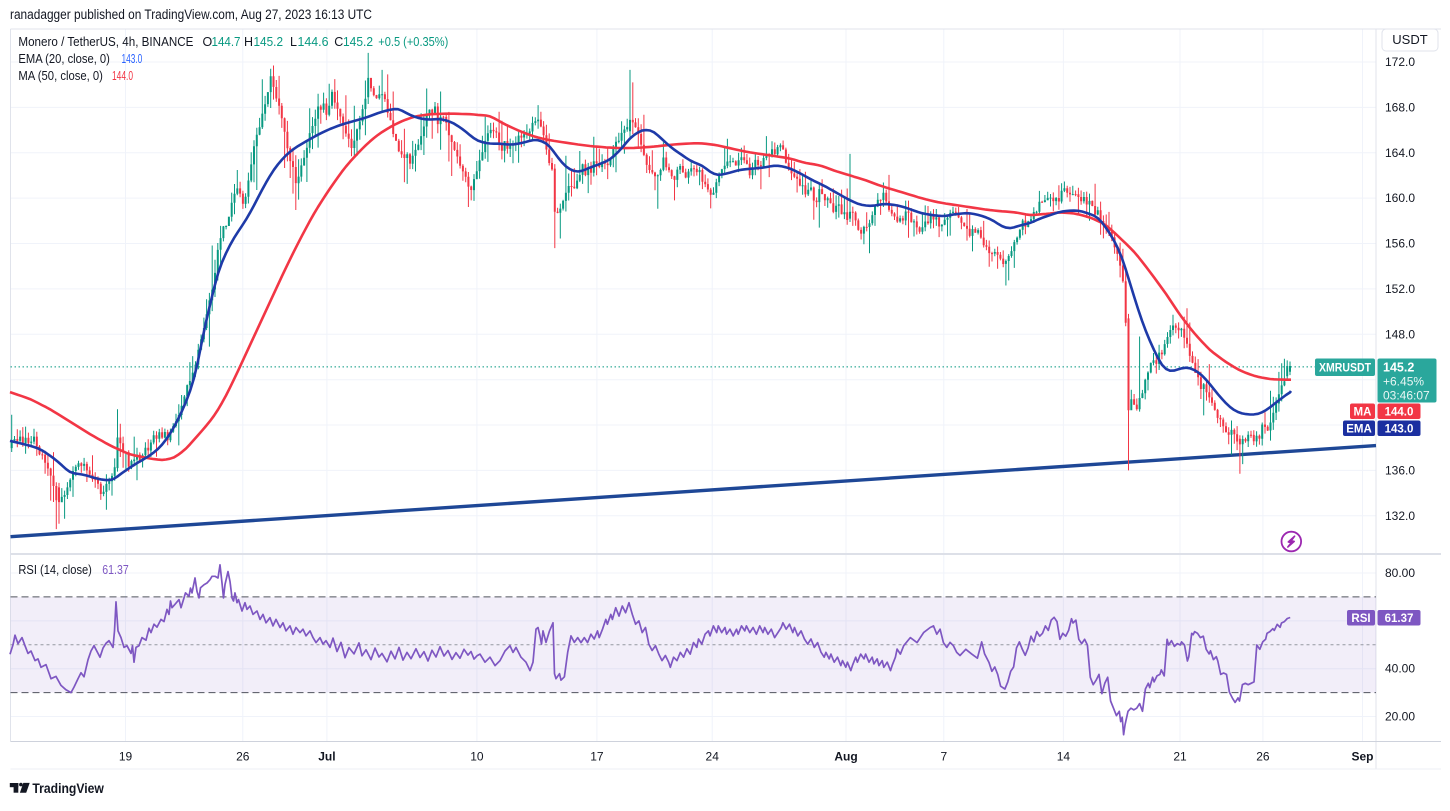 The width and height of the screenshot is (1450, 811). Describe the element at coordinates (1363, 412) in the screenshot. I see `svg-text: MA` at that location.